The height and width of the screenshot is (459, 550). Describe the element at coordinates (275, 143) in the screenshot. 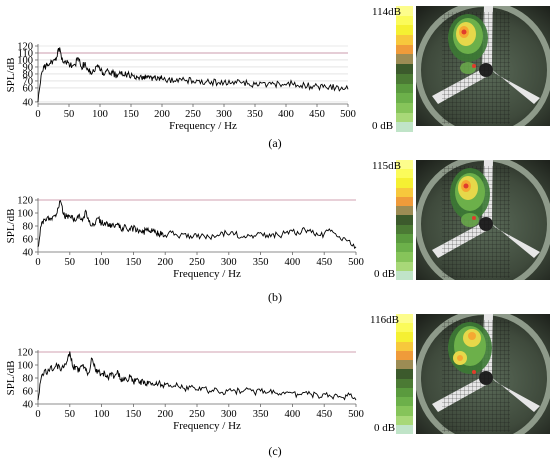

I see `caption-a: (a)` at that location.